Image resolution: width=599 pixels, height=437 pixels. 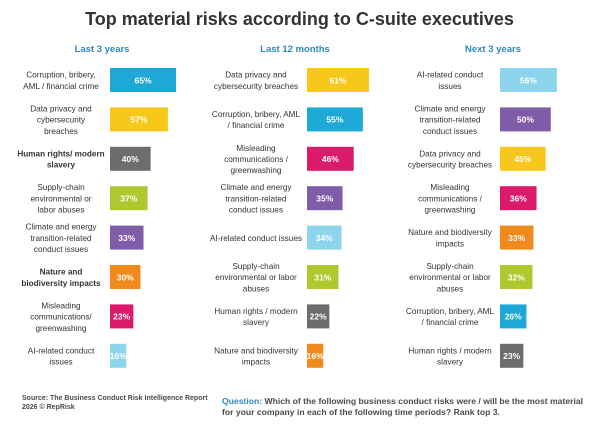 What do you see at coordinates (242, 401) in the screenshot?
I see `question-label: Question:` at bounding box center [242, 401].